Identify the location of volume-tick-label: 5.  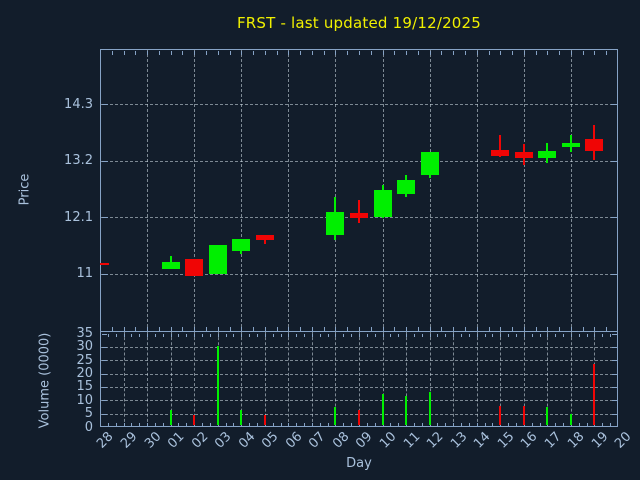
(88, 414).